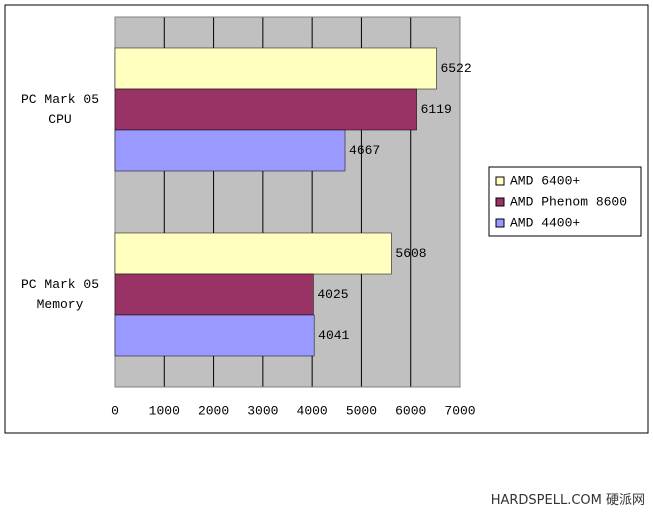  What do you see at coordinates (459, 410) in the screenshot?
I see `x-tick-label: 7000` at bounding box center [459, 410].